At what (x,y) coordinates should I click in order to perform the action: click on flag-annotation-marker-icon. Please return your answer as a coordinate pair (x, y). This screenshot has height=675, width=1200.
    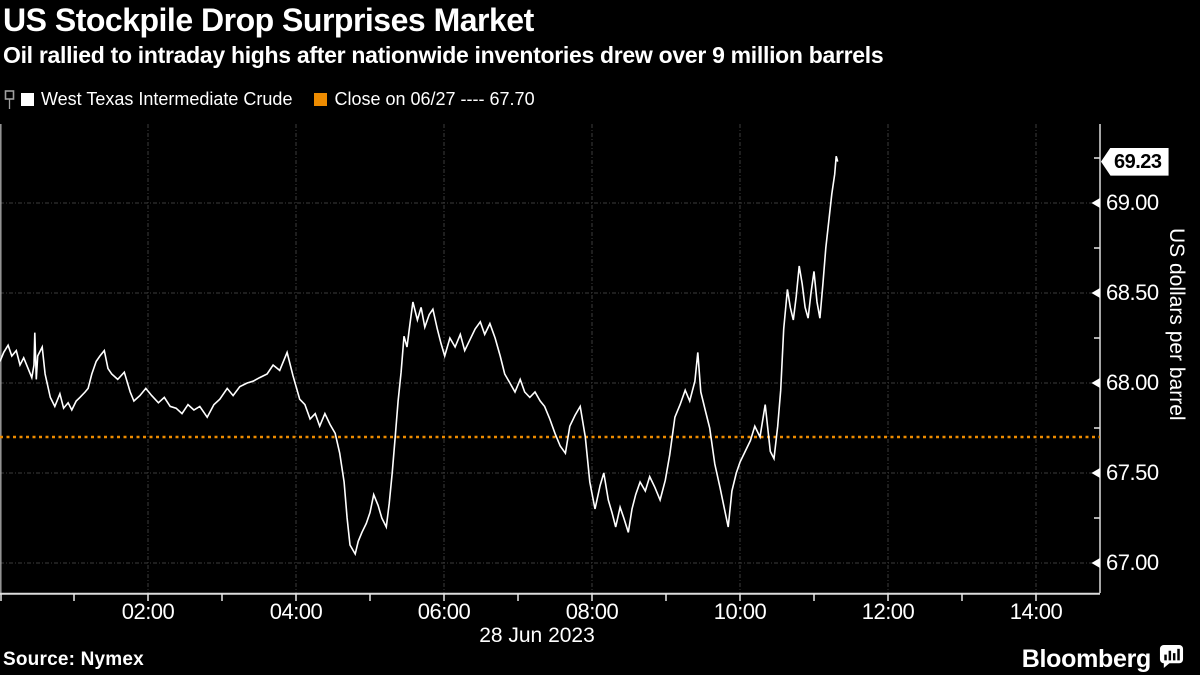
    Looking at the image, I should click on (10, 99).